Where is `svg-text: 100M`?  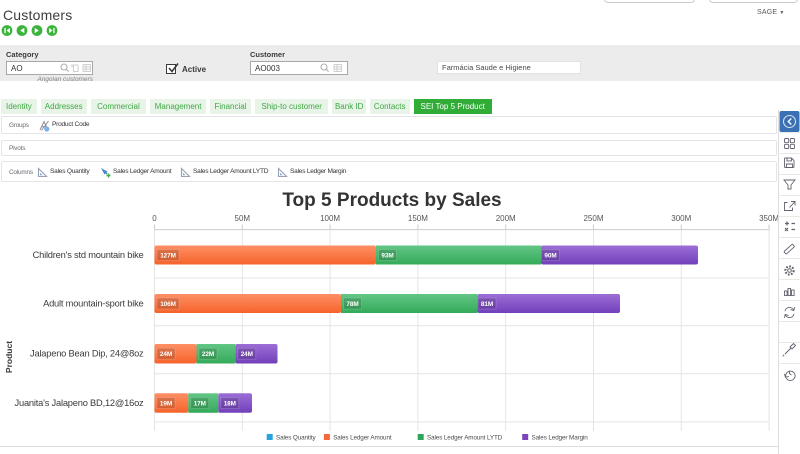 svg-text: 100M is located at coordinates (330, 218).